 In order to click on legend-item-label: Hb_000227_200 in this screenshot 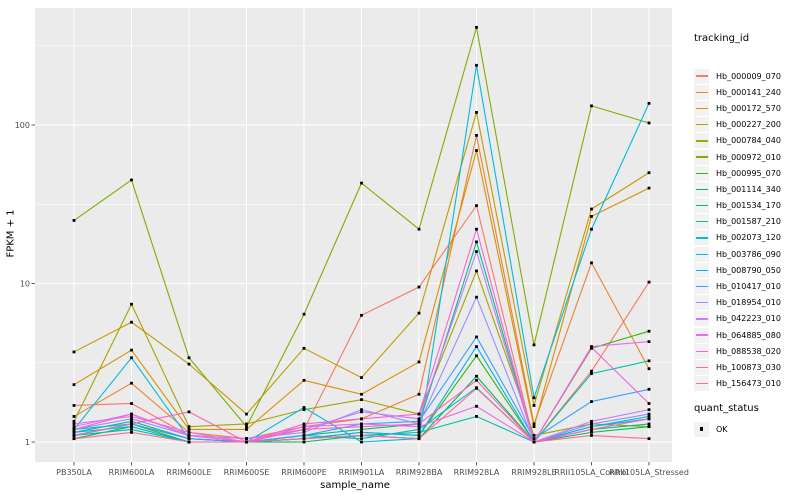, I will do `click(748, 125)`.